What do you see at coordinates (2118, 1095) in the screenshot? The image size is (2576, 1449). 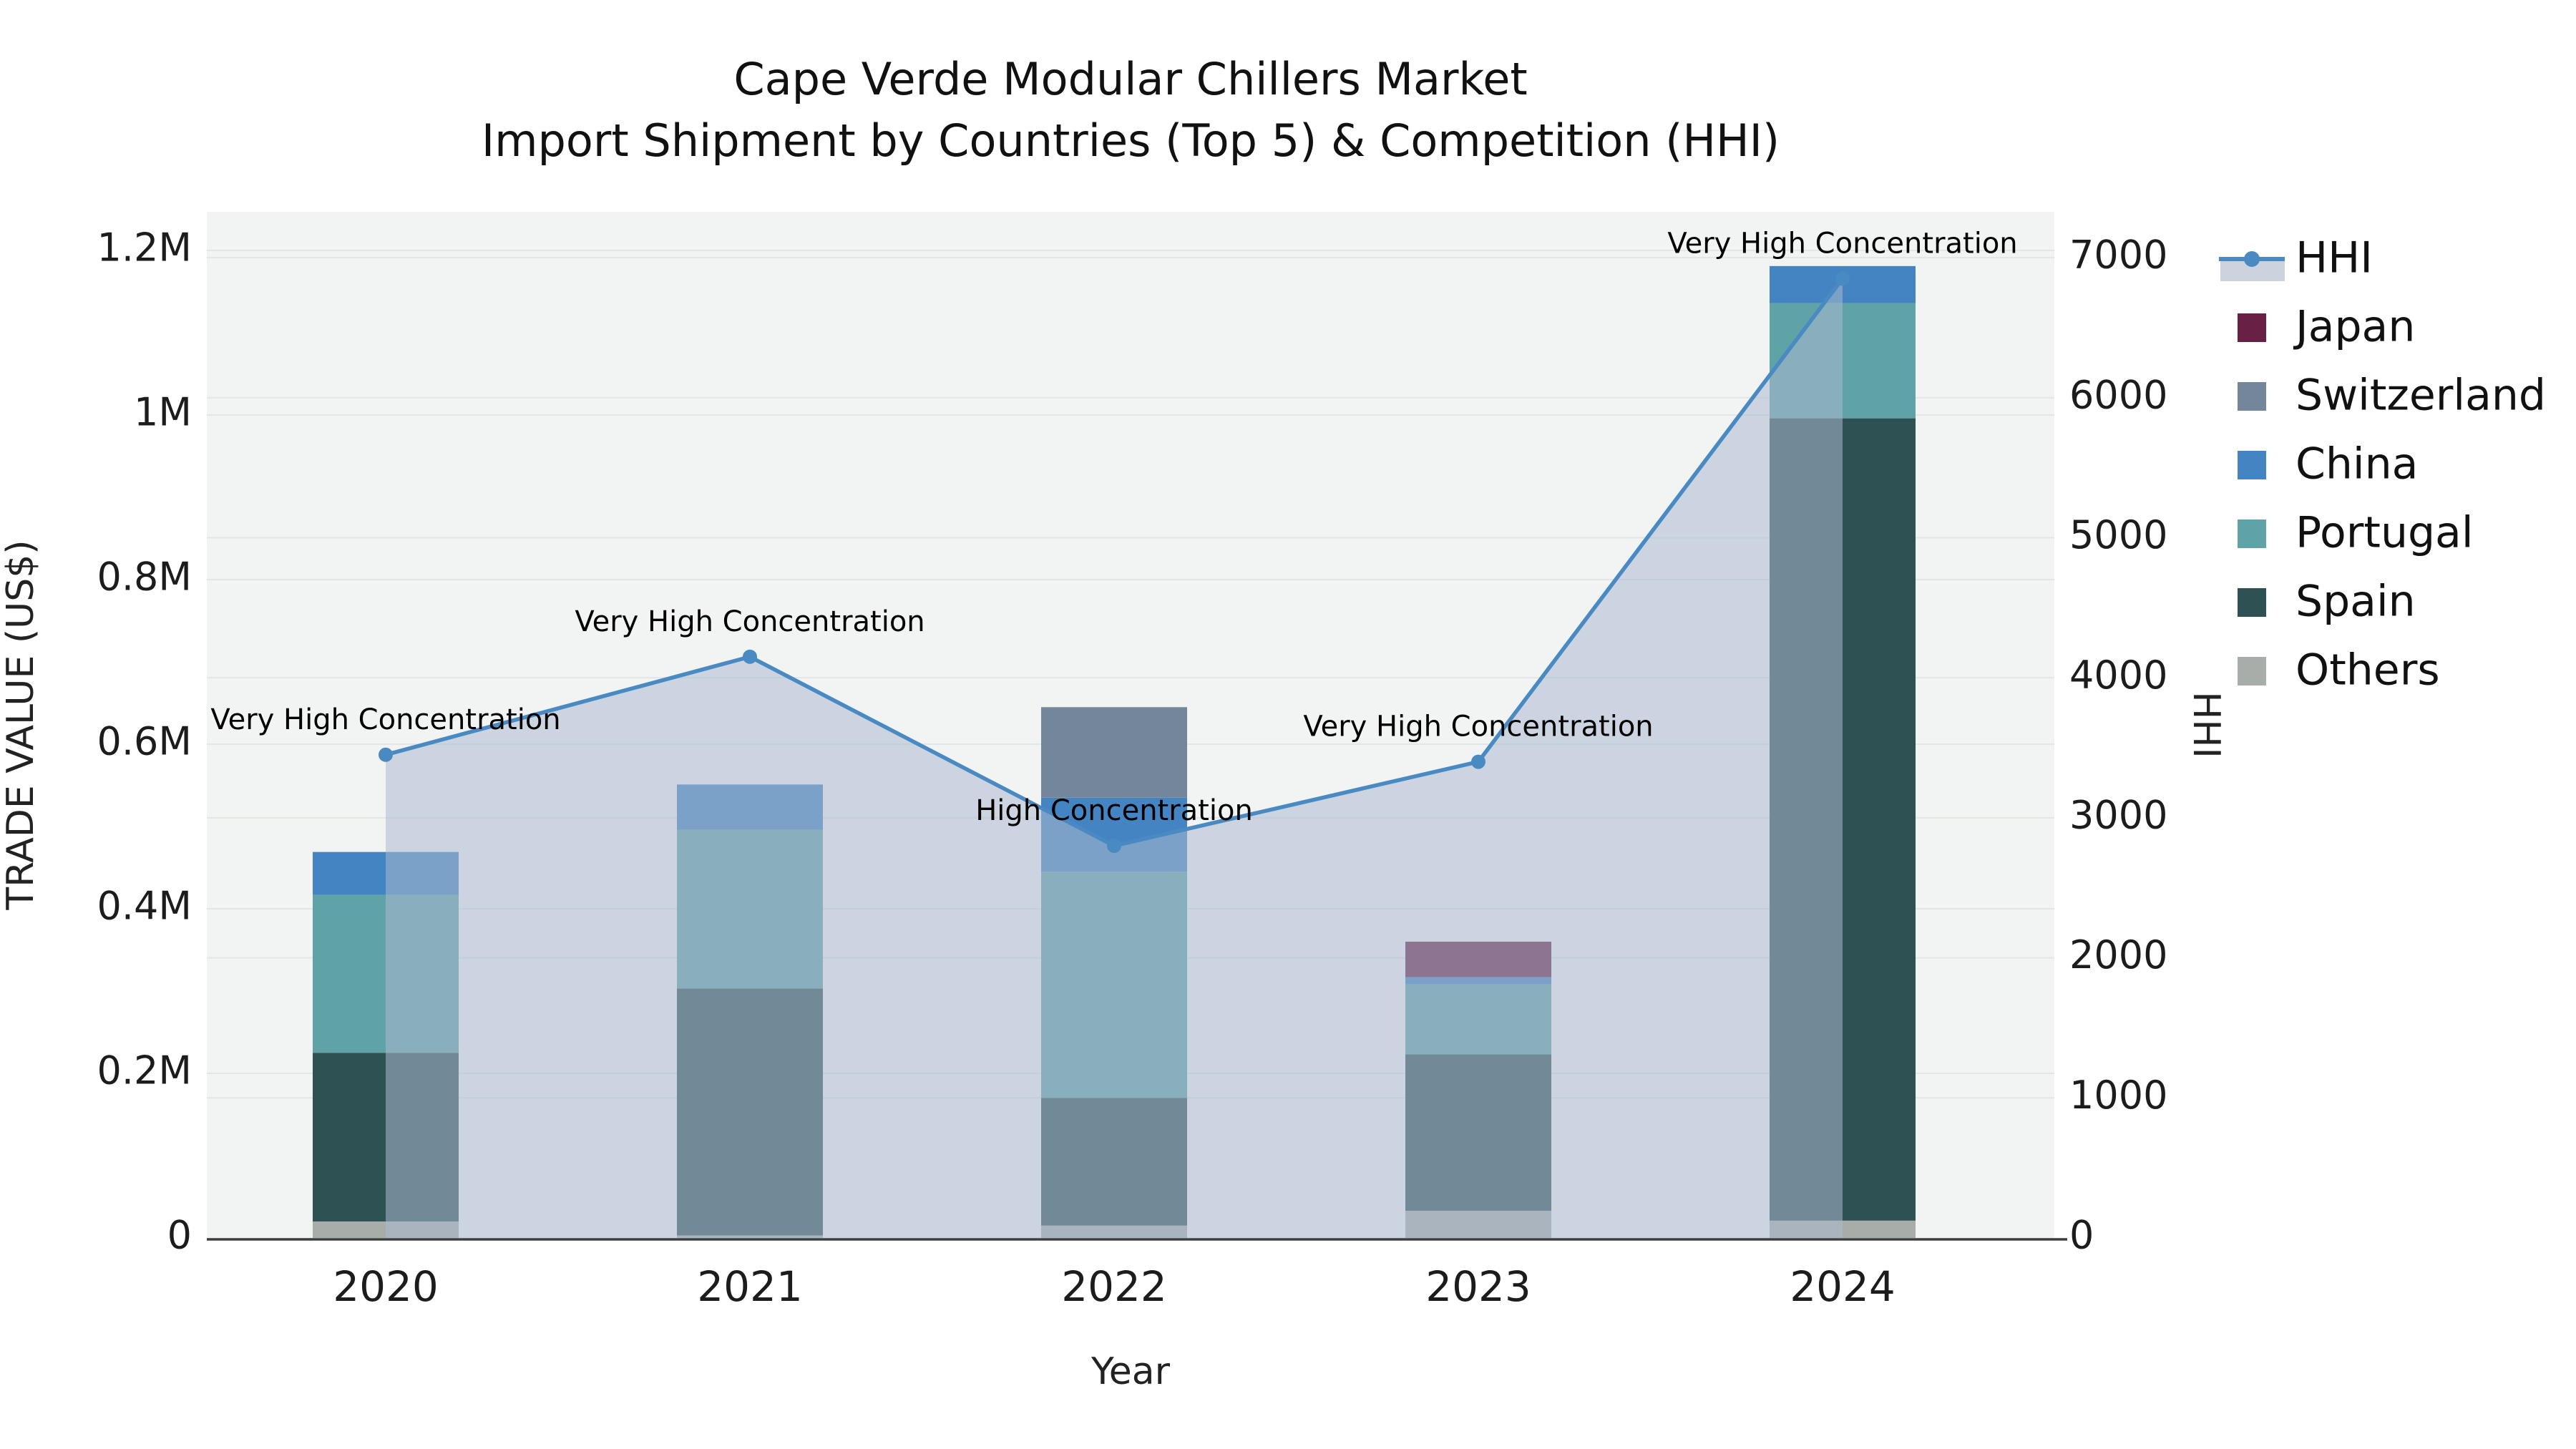 I see `y-right-tick-label: 1000` at bounding box center [2118, 1095].